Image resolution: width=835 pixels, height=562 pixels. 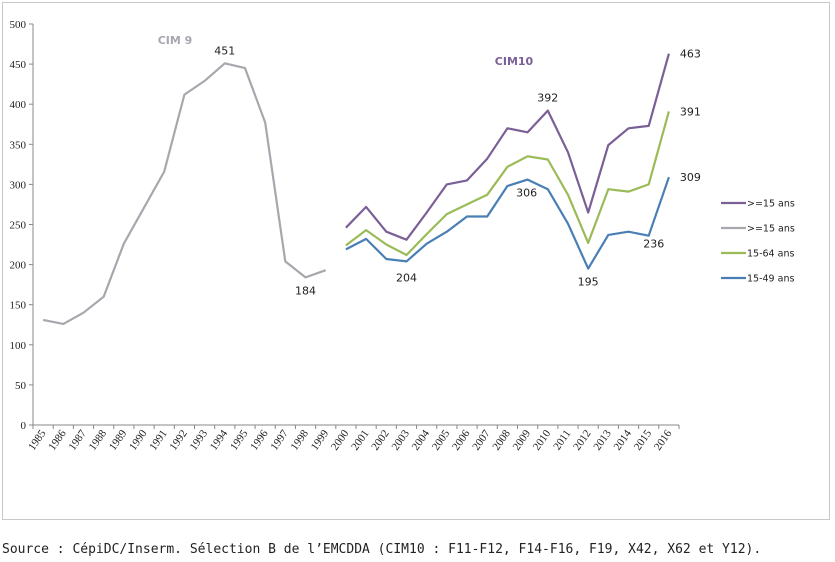 What do you see at coordinates (770, 254) in the screenshot?
I see `legend-label: 15-64 ans` at bounding box center [770, 254].